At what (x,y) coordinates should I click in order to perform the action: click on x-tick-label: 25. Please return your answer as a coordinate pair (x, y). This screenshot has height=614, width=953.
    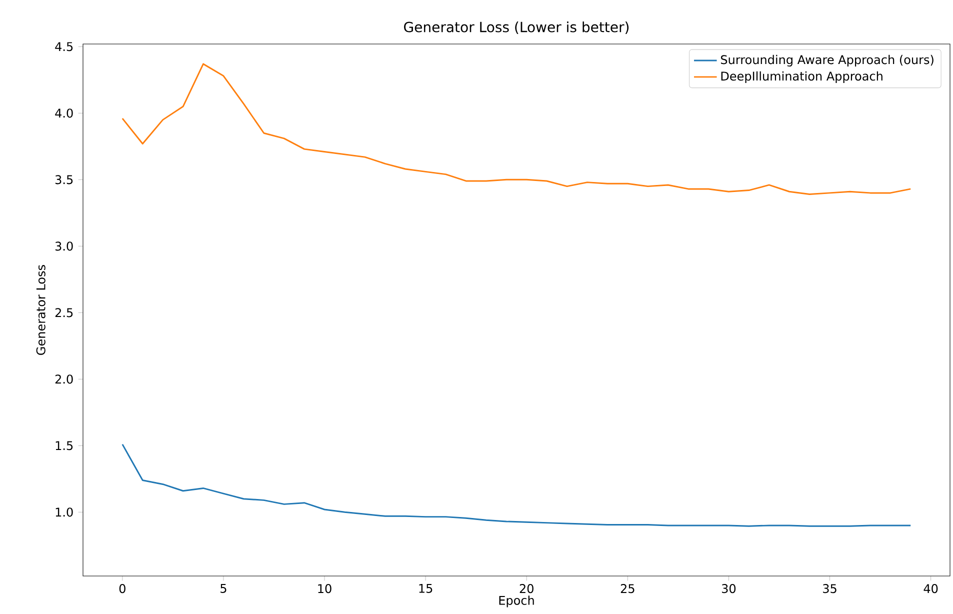
    Looking at the image, I should click on (627, 589).